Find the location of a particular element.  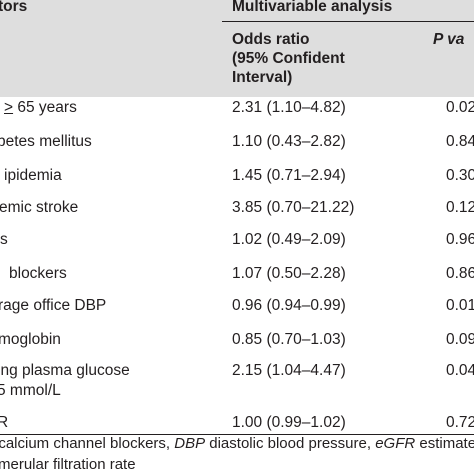

row-p-ischemic-stroke: 0.12 is located at coordinates (460, 207).